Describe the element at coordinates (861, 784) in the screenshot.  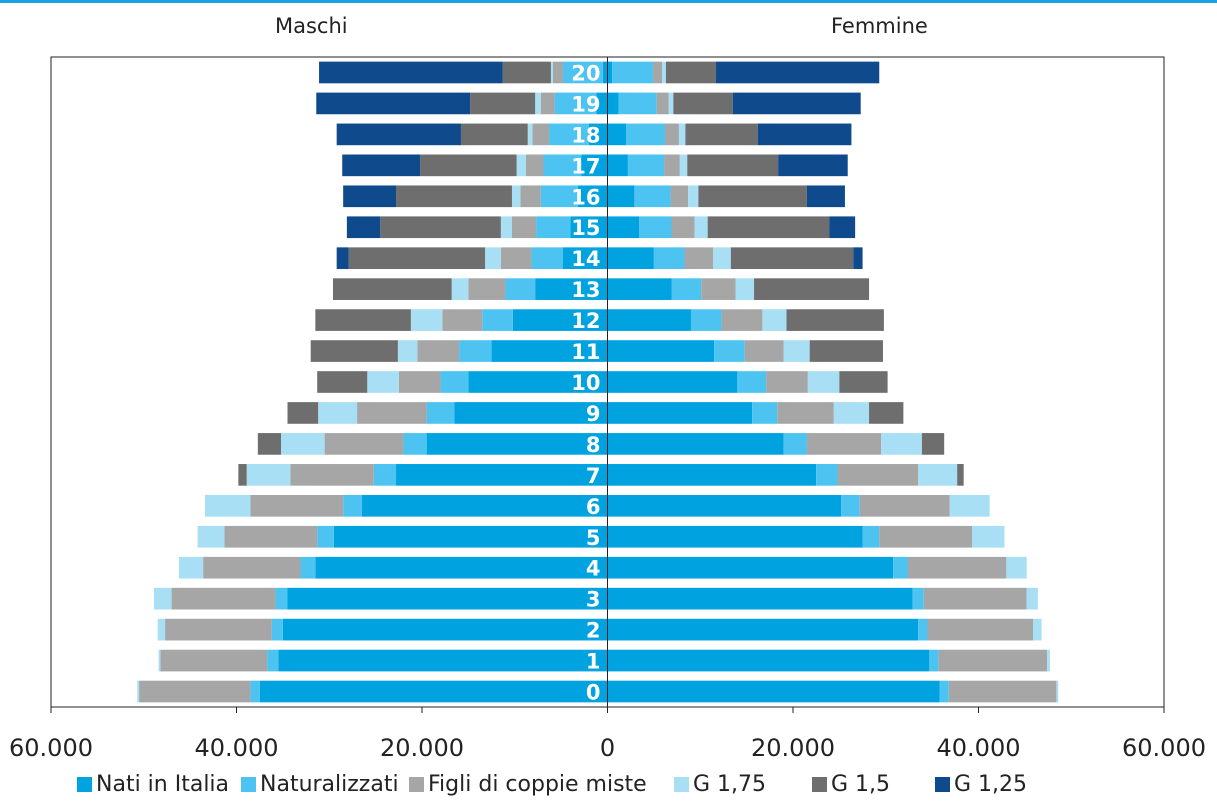
I see `legend-label-4: G 1,5` at that location.